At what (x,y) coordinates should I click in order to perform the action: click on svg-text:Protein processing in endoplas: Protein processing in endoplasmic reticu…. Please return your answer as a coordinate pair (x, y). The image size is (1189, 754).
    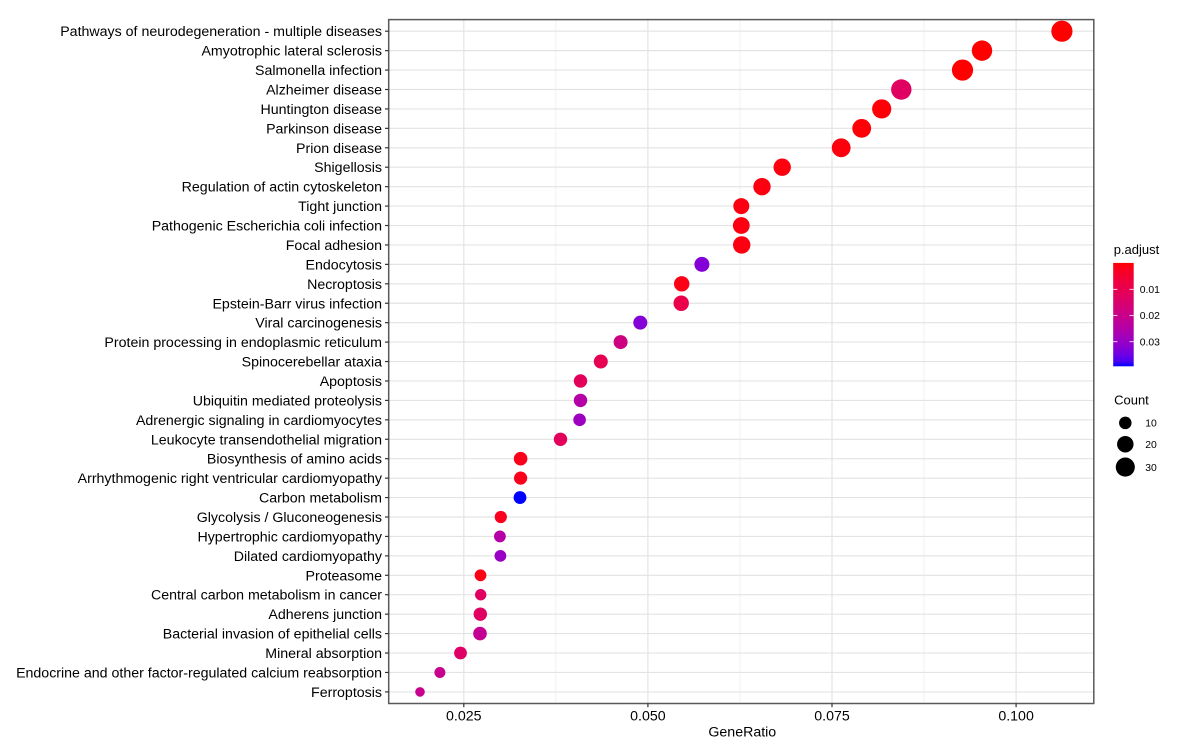
    Looking at the image, I should click on (243, 343).